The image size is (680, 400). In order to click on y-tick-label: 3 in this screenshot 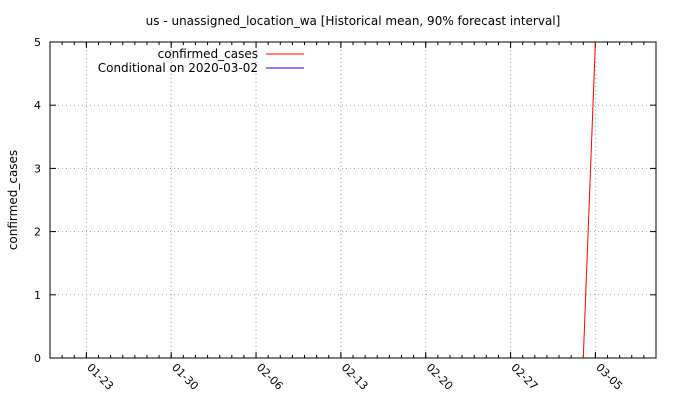, I will do `click(37, 168)`.